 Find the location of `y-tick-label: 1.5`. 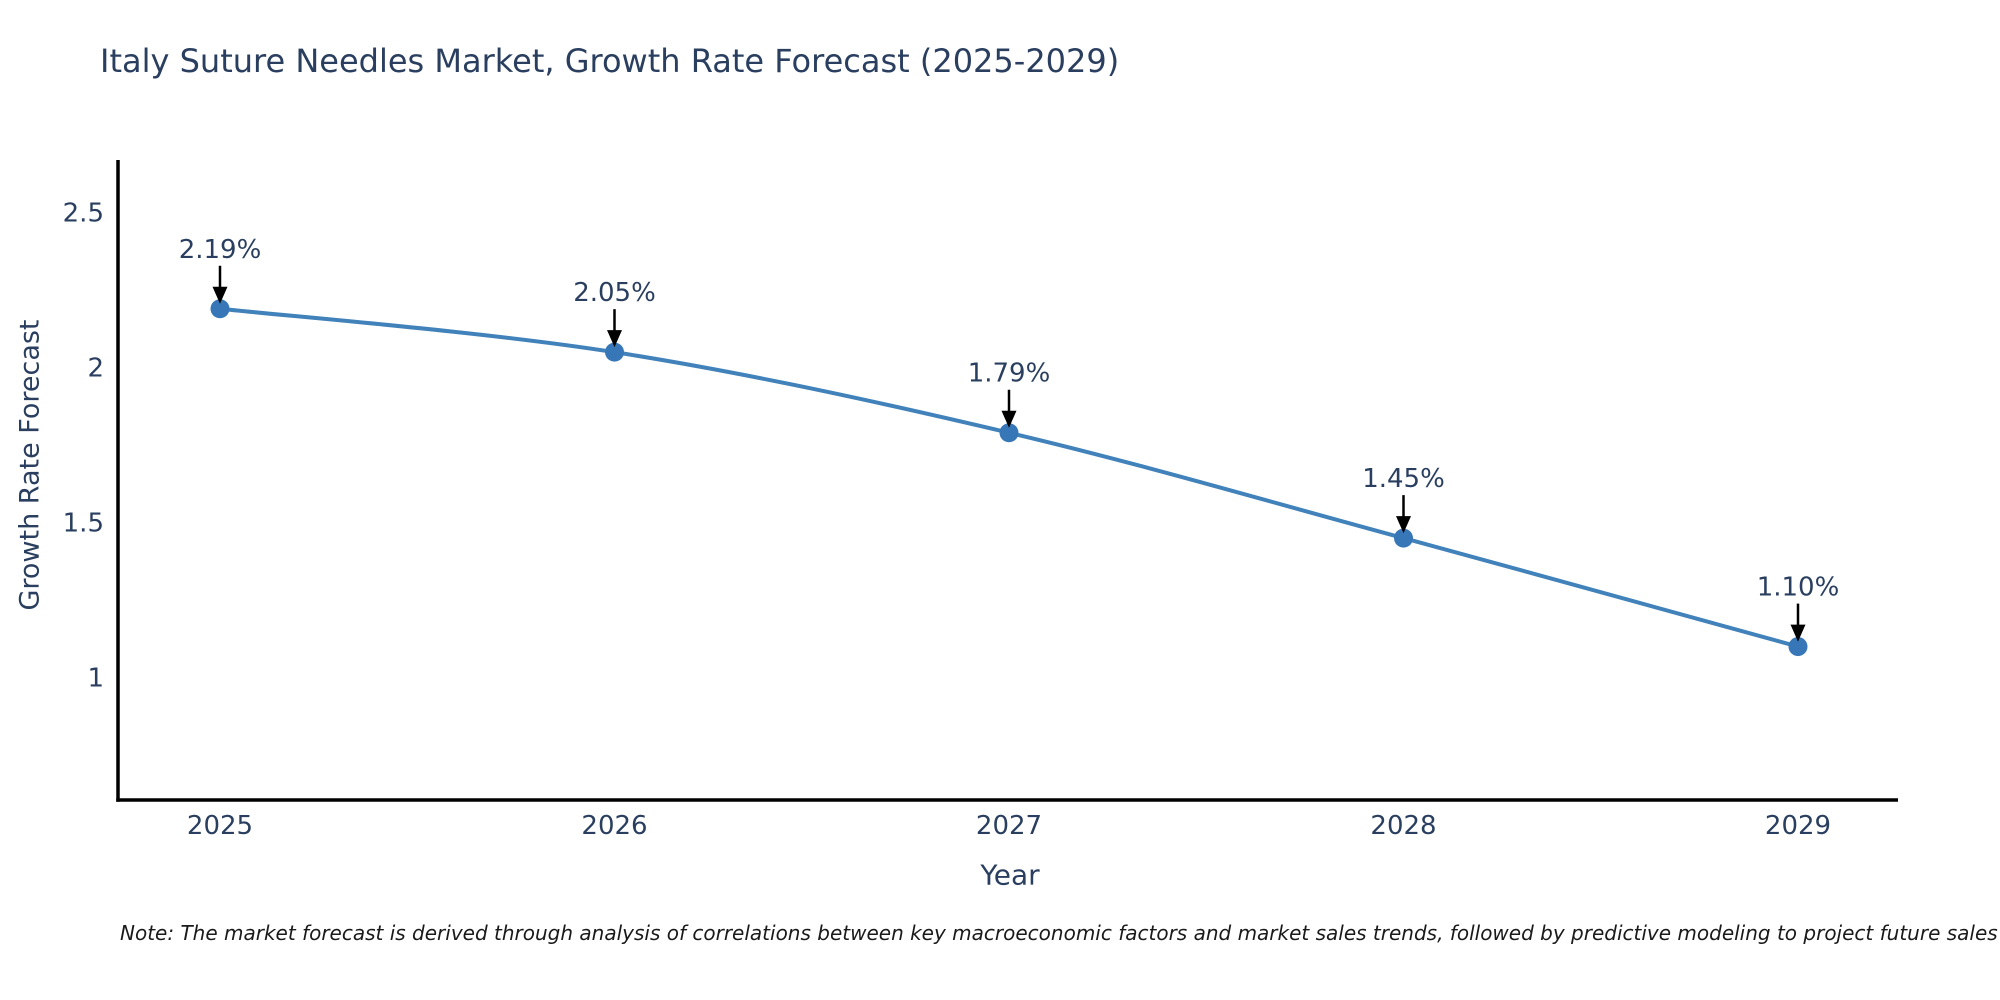

y-tick-label: 1.5 is located at coordinates (83, 524).